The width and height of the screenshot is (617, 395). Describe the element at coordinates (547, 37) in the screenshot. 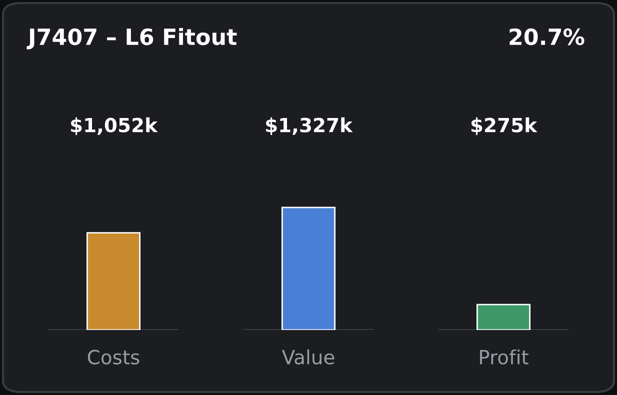

I see `text: 20.7%` at that location.